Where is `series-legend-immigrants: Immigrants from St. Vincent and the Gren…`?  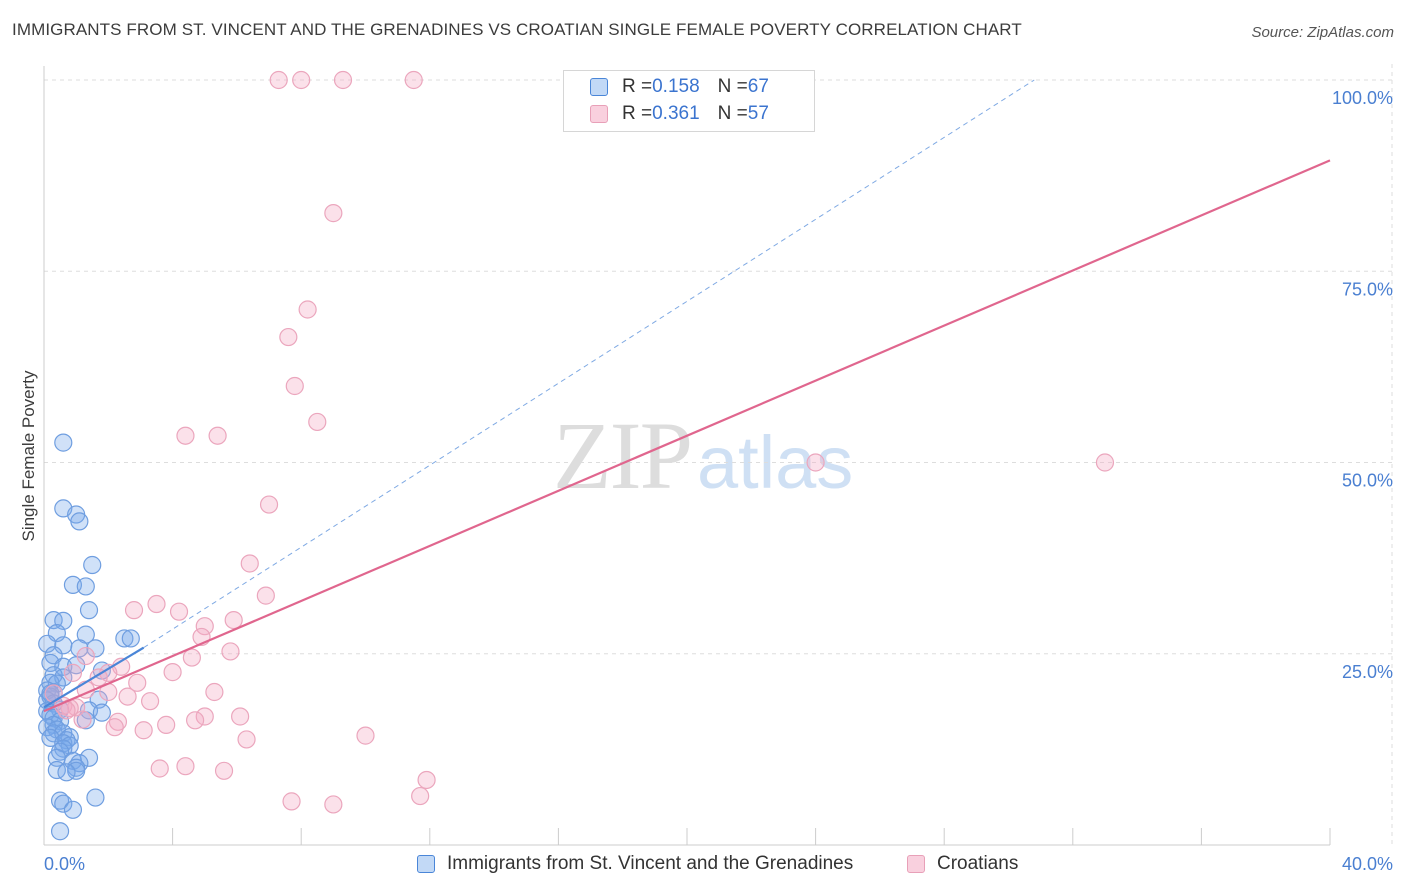 series-legend-immigrants: Immigrants from St. Vincent and the Gren… is located at coordinates (635, 864).